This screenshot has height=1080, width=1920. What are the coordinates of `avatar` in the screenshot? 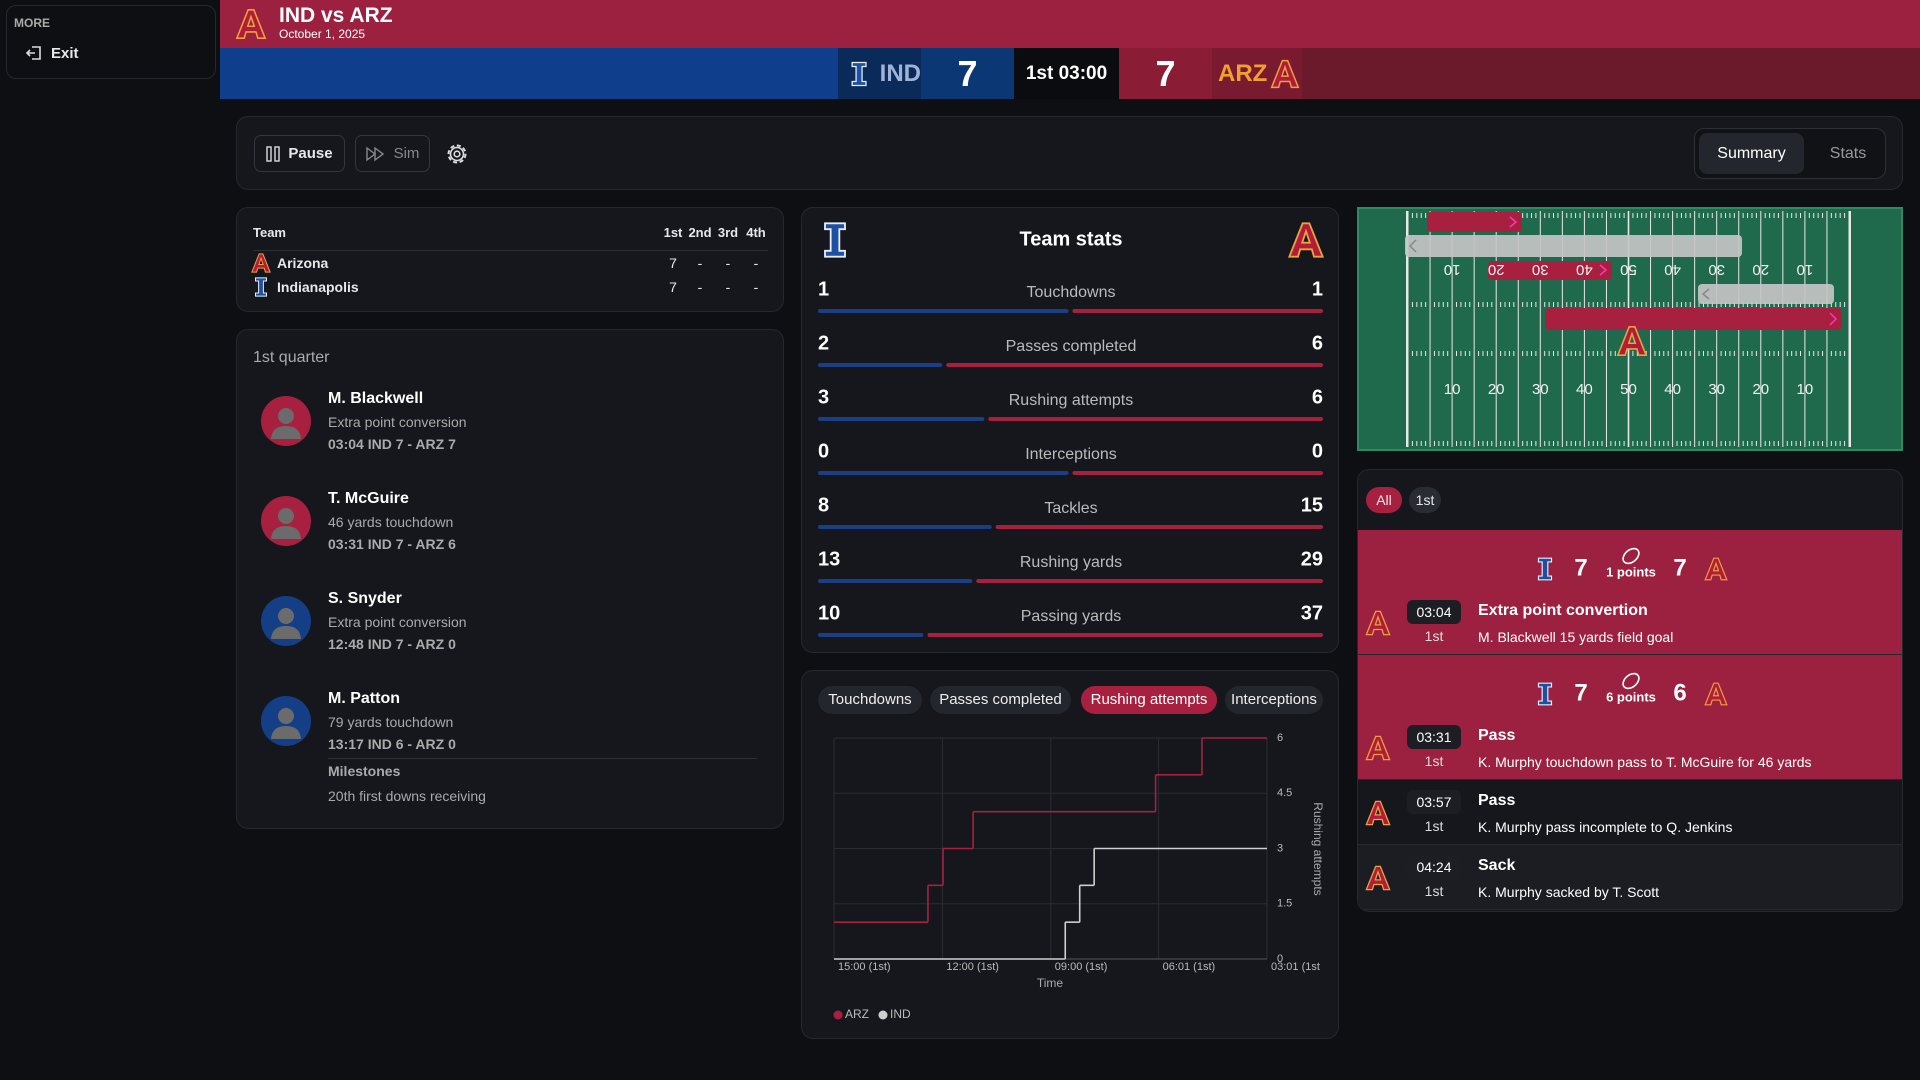 It's located at (286, 421).